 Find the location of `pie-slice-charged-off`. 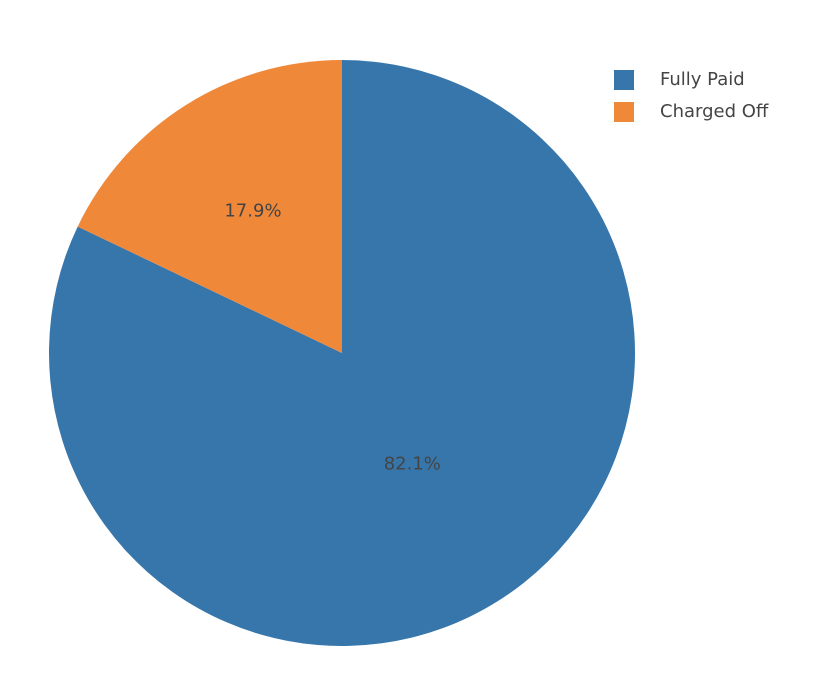

pie-slice-charged-off is located at coordinates (210, 206).